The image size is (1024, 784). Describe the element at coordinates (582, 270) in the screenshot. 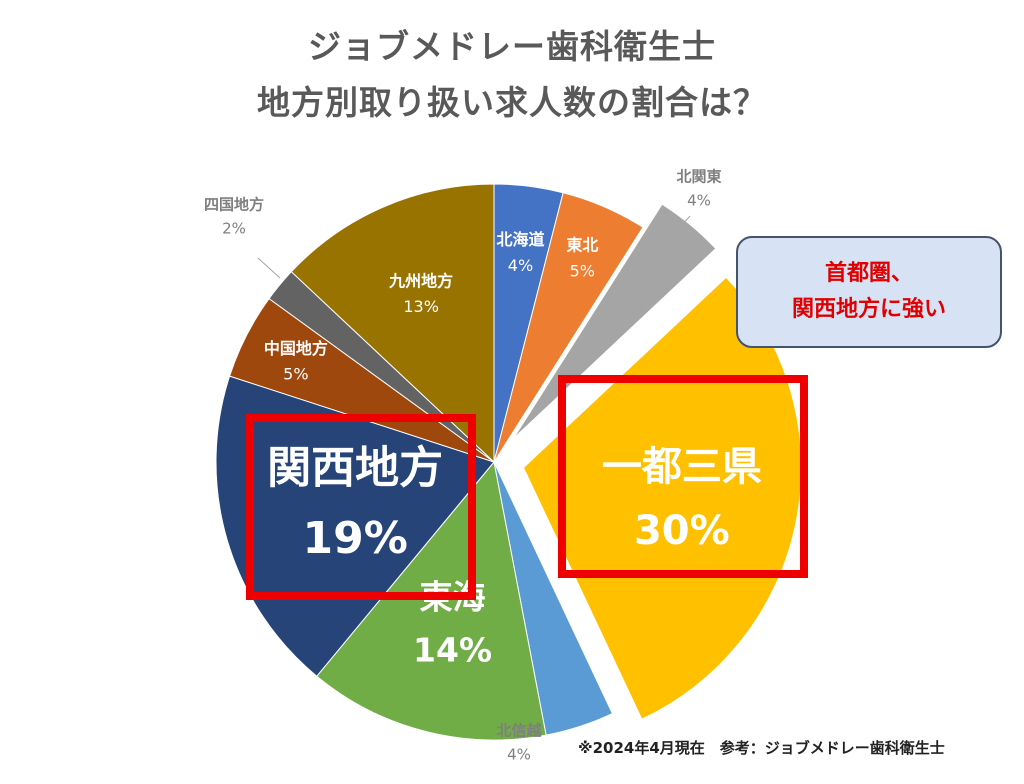

I see `slice-value-2: 5%` at that location.